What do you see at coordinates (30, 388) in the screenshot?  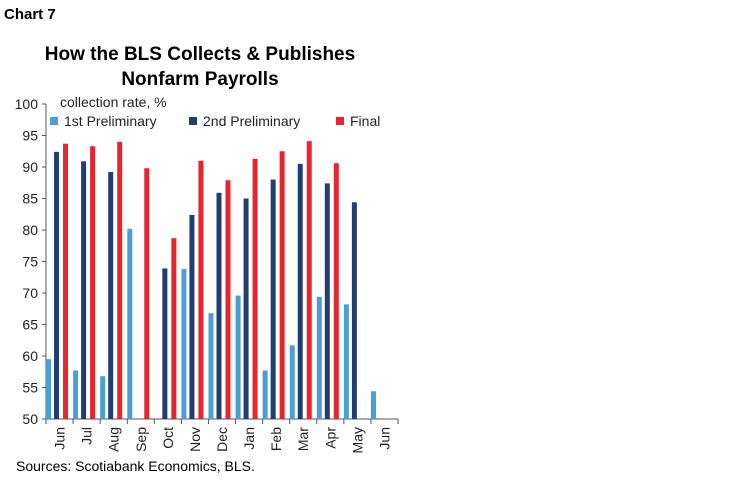 I see `y-tick-label: 55` at bounding box center [30, 388].